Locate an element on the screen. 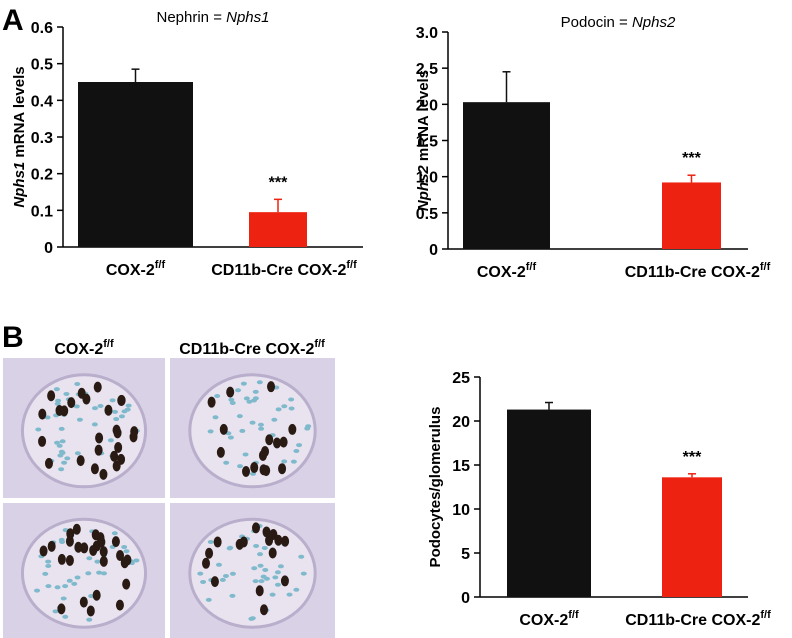 Image resolution: width=792 pixels, height=638 pixels. y-tick-label: 1.5 is located at coordinates (427, 142).